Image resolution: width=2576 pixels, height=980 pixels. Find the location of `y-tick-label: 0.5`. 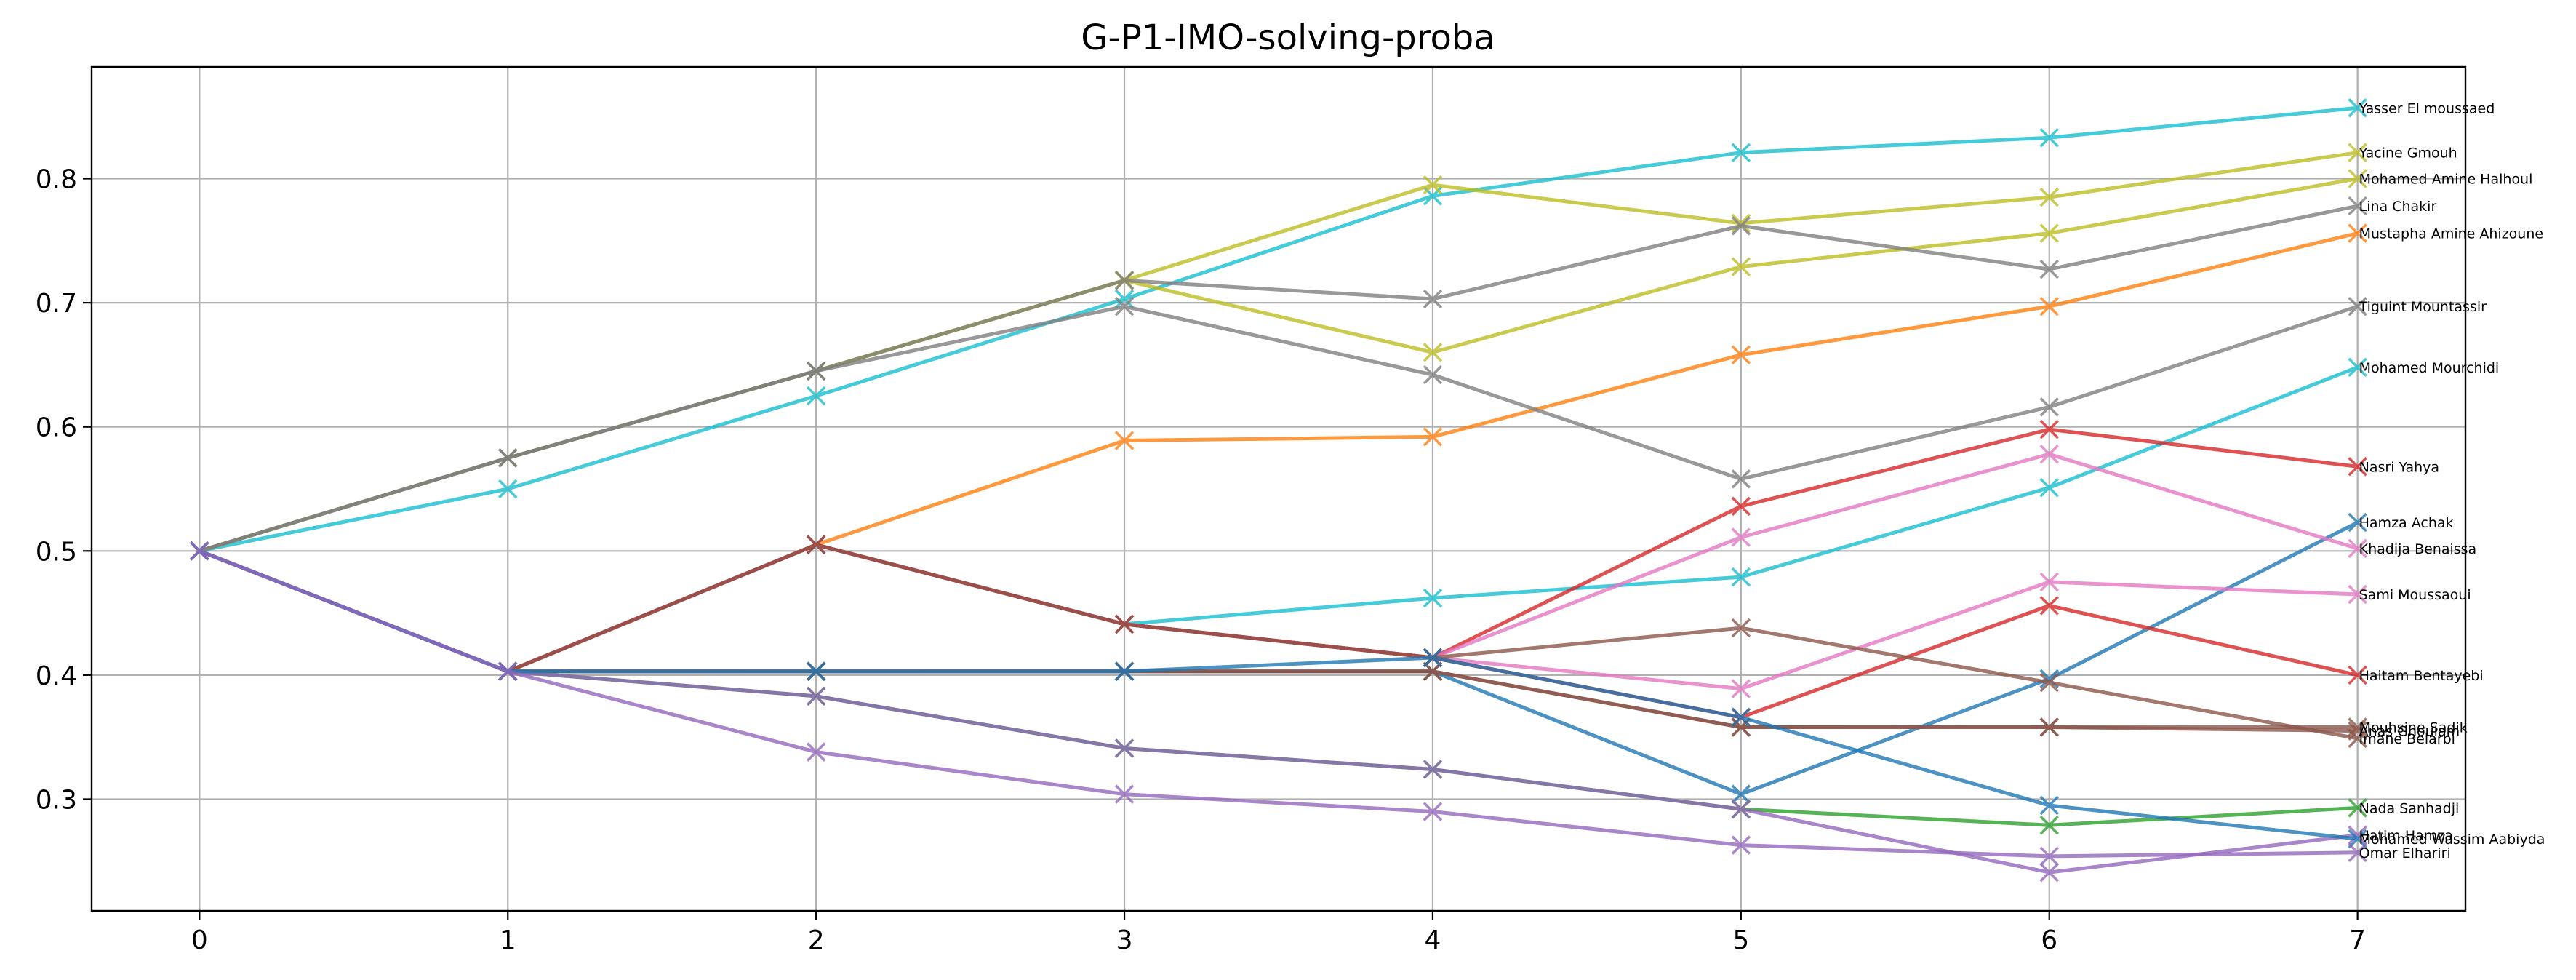

y-tick-label: 0.5 is located at coordinates (56, 552).